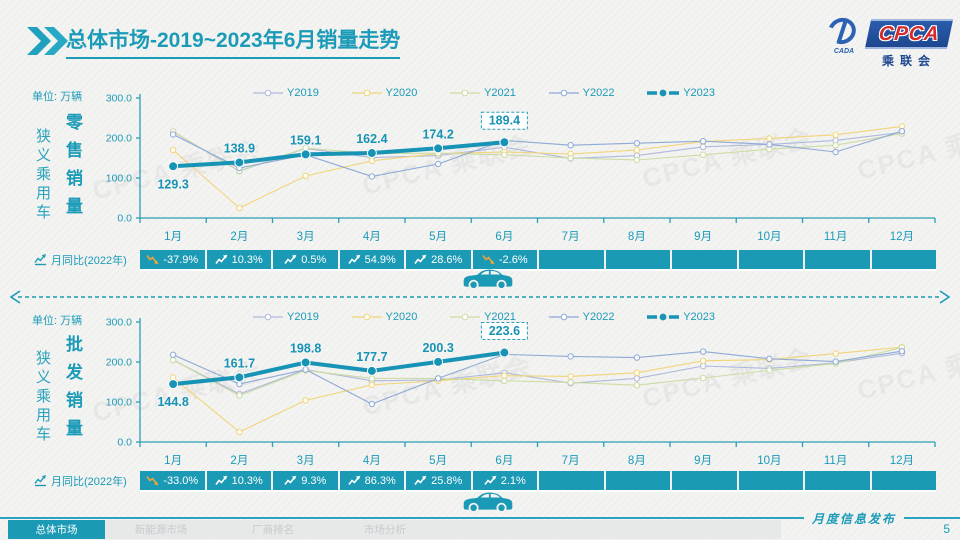 The height and width of the screenshot is (540, 960). What do you see at coordinates (908, 61) in the screenshot?
I see `cpca-logo-caption: 乘联会` at bounding box center [908, 61].